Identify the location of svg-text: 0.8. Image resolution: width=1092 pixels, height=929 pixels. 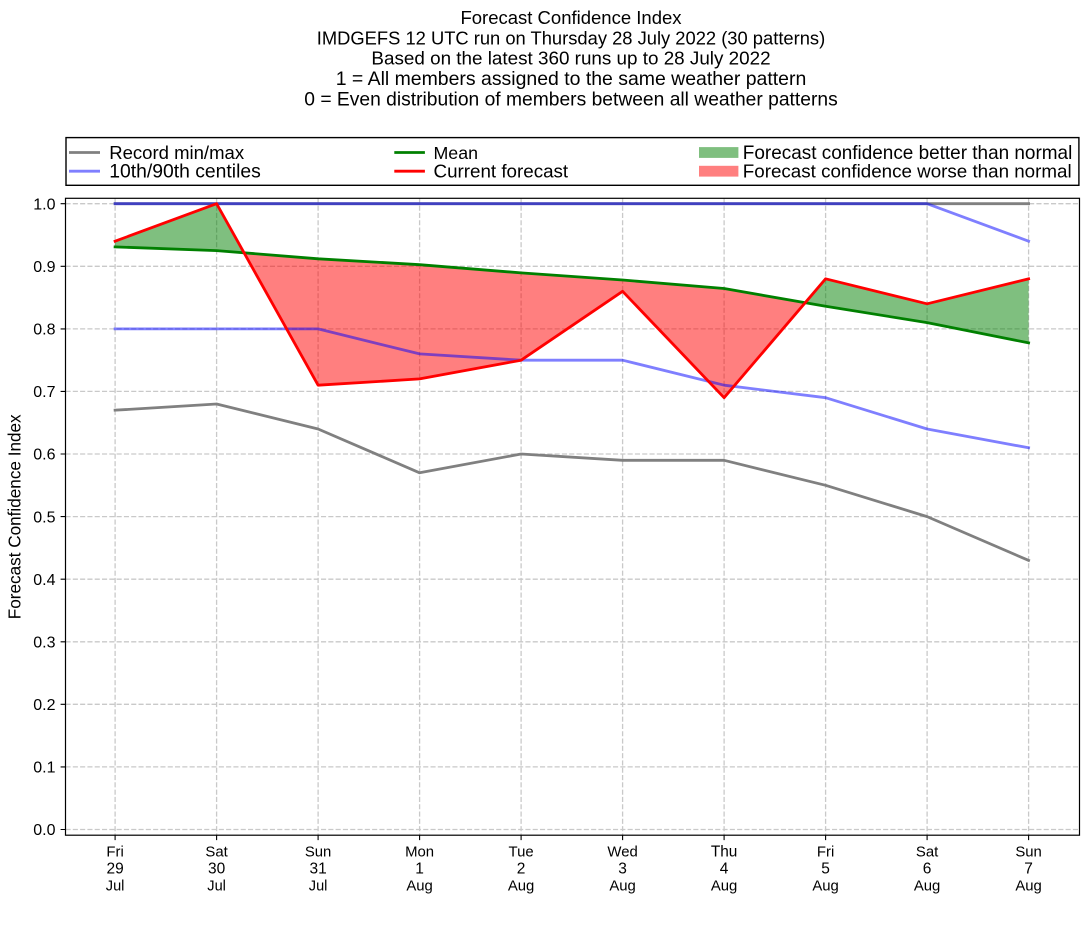
(44, 330).